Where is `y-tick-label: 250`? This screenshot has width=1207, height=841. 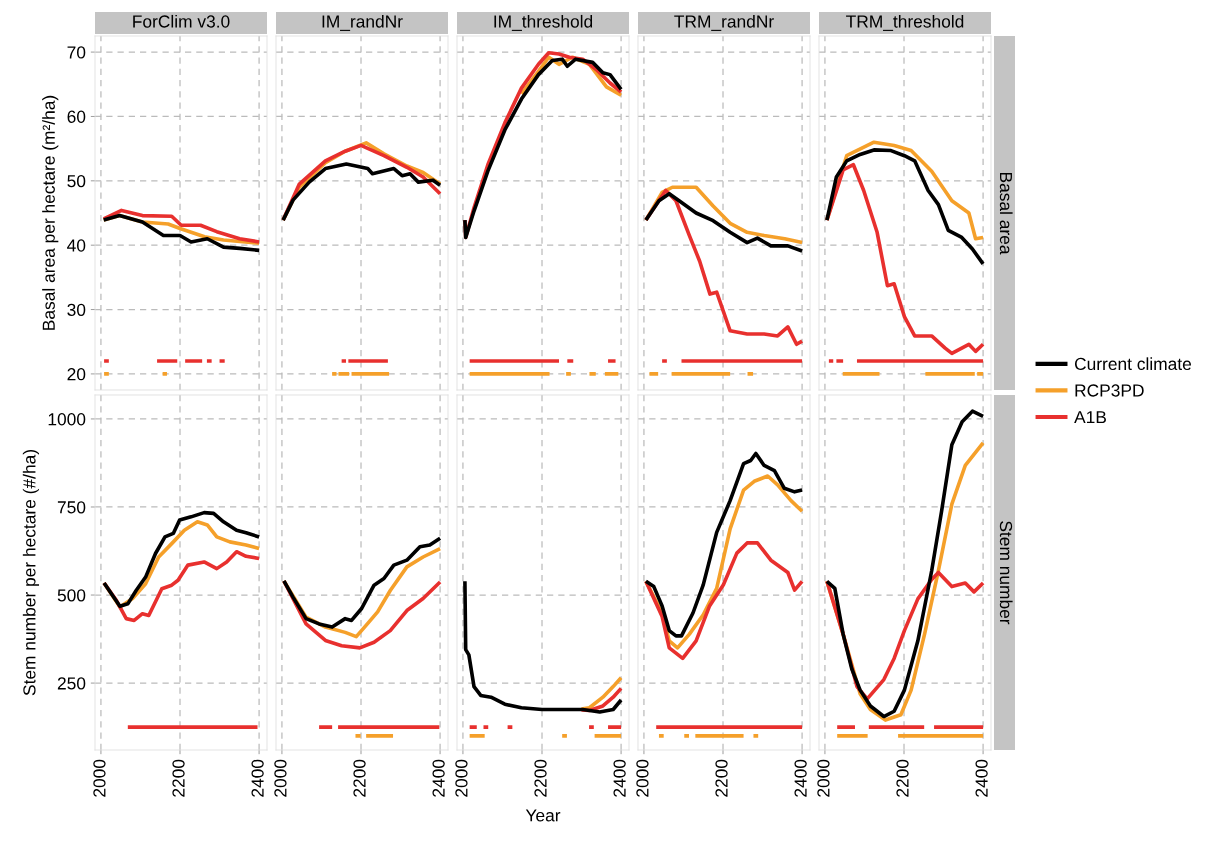
y-tick-label: 250 is located at coordinates (71, 683).